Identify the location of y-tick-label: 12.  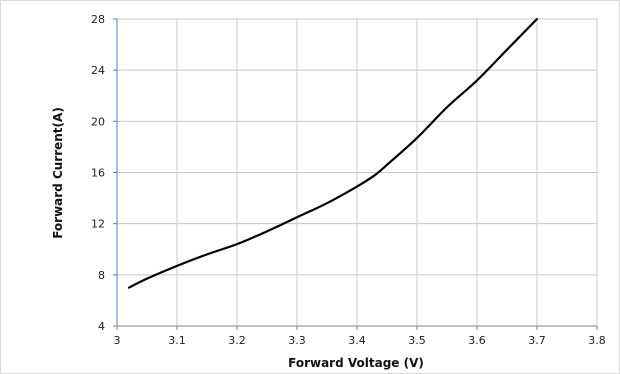
(98, 224).